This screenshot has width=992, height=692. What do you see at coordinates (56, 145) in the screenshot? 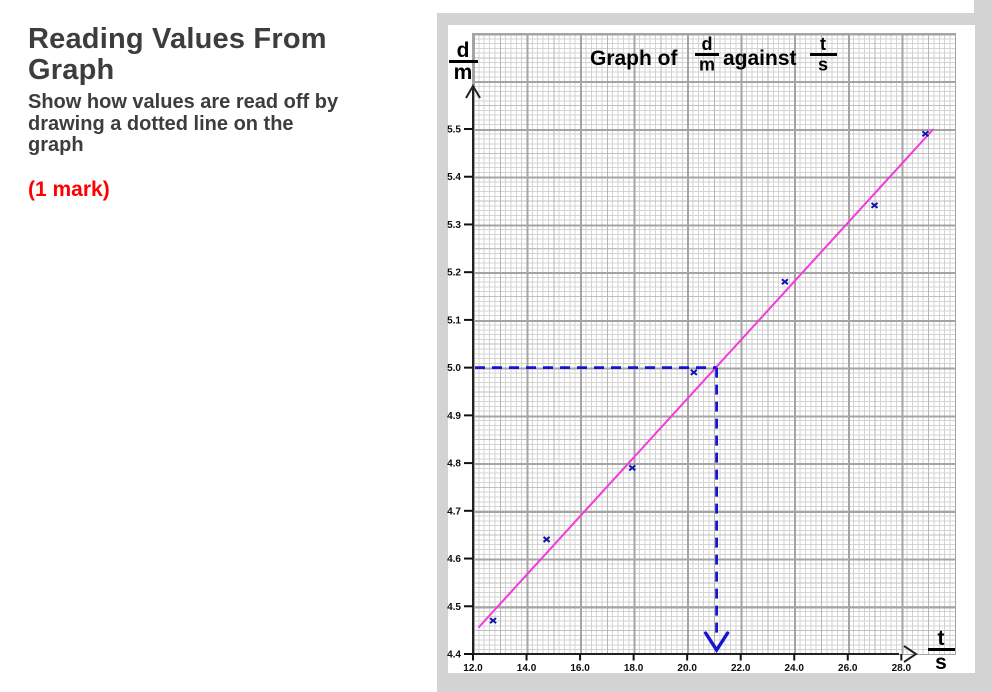
I see `question-instruction-line3: graph` at bounding box center [56, 145].